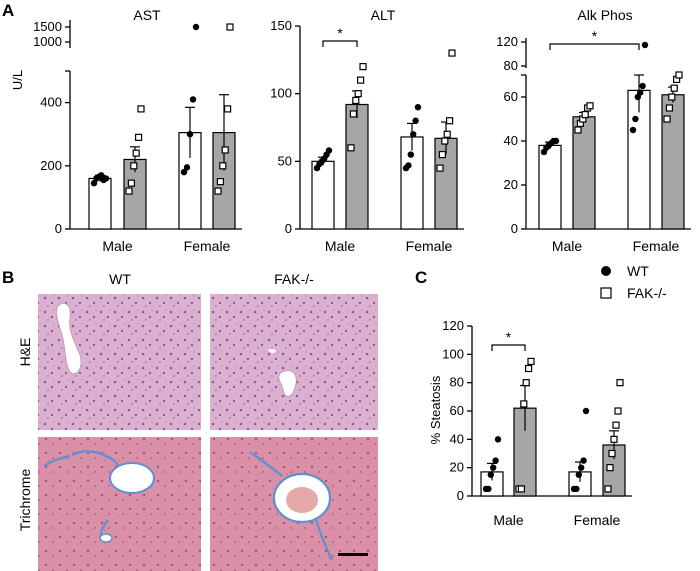 Image resolution: width=700 pixels, height=571 pixels. I want to click on y-tick-label: 100, so click(281, 93).